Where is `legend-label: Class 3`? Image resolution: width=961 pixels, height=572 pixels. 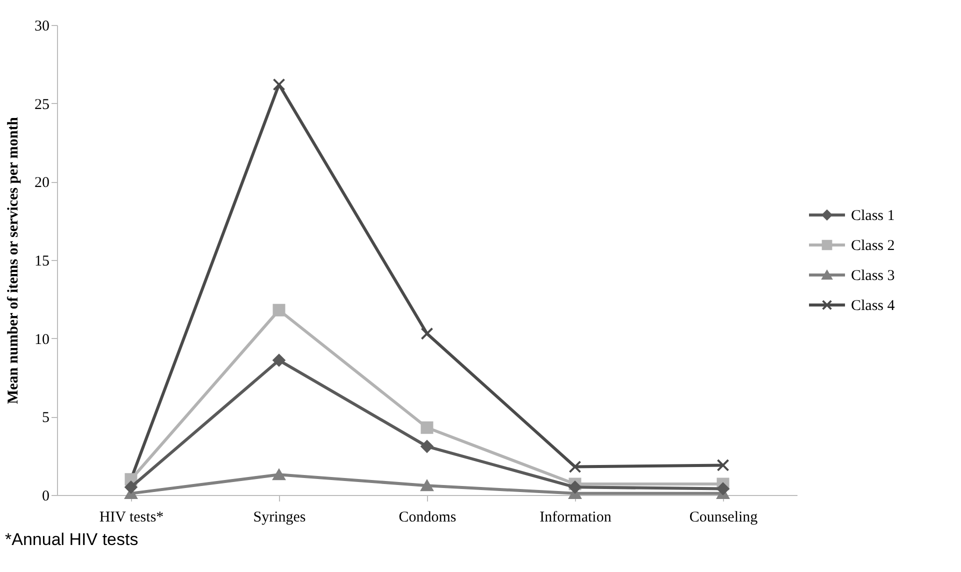 legend-label: Class 3 is located at coordinates (873, 276).